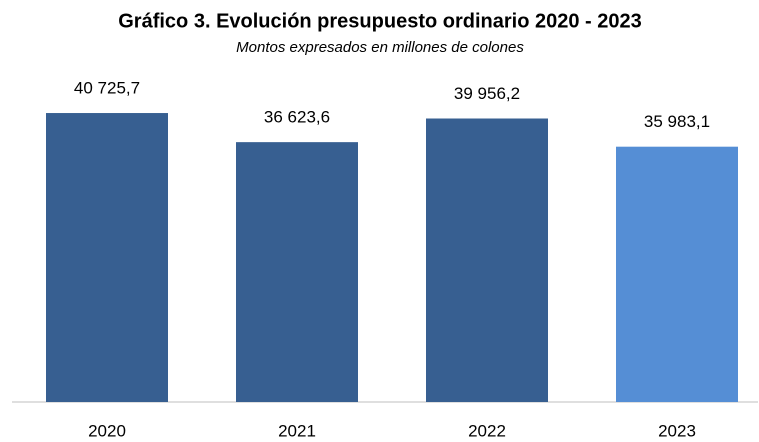 The height and width of the screenshot is (442, 759). I want to click on data-label: 39 956,2, so click(487, 93).